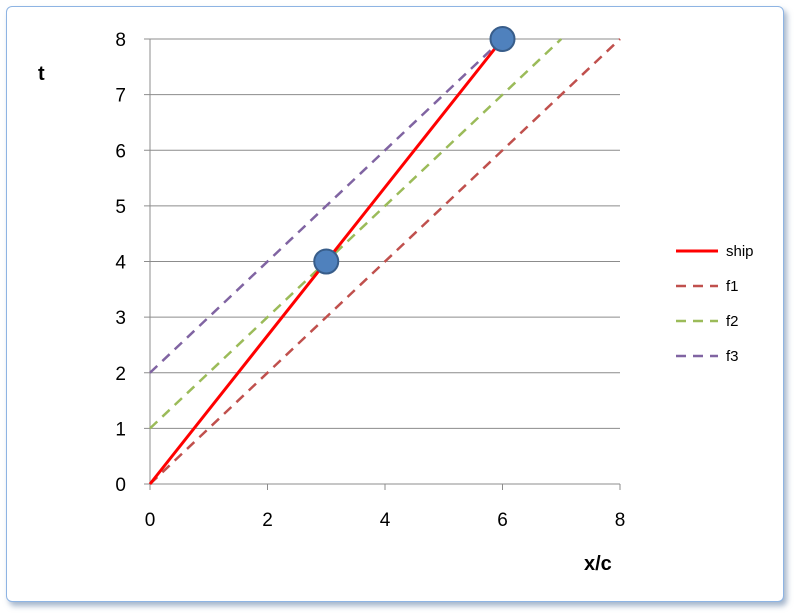  Describe the element at coordinates (120, 429) in the screenshot. I see `y-tick-label: 1` at that location.